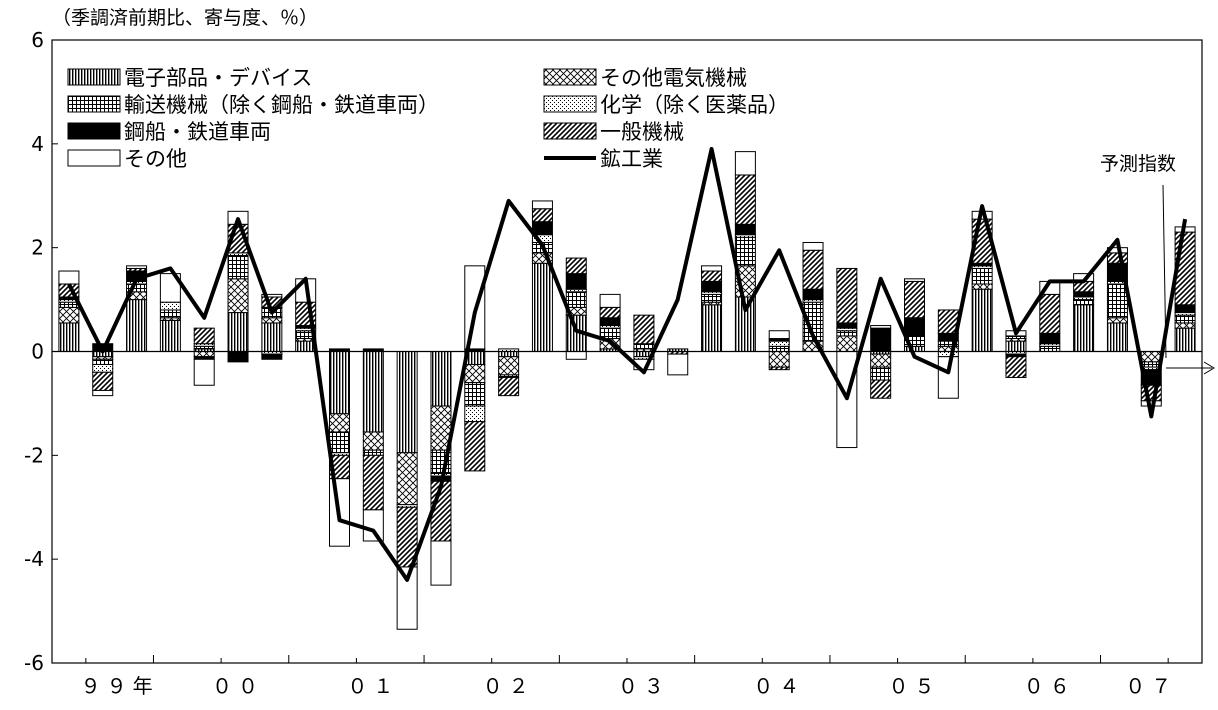 This screenshot has height=710, width=1218. What do you see at coordinates (631, 159) in the screenshot?
I see `legend-label-mining: 鉱工業` at bounding box center [631, 159].